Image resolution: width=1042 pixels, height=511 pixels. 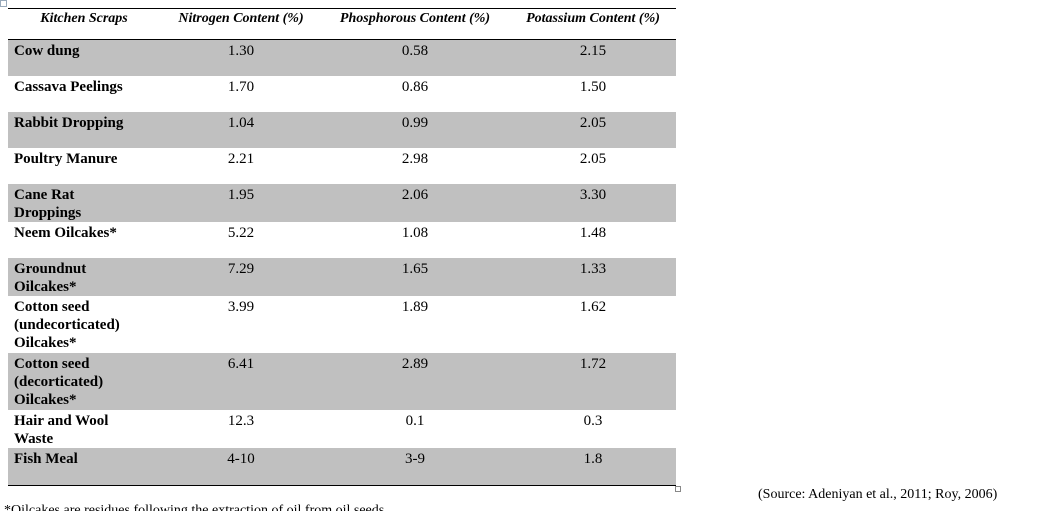 What do you see at coordinates (415, 18) in the screenshot?
I see `column-header: Phosphorous Content (%)` at bounding box center [415, 18].